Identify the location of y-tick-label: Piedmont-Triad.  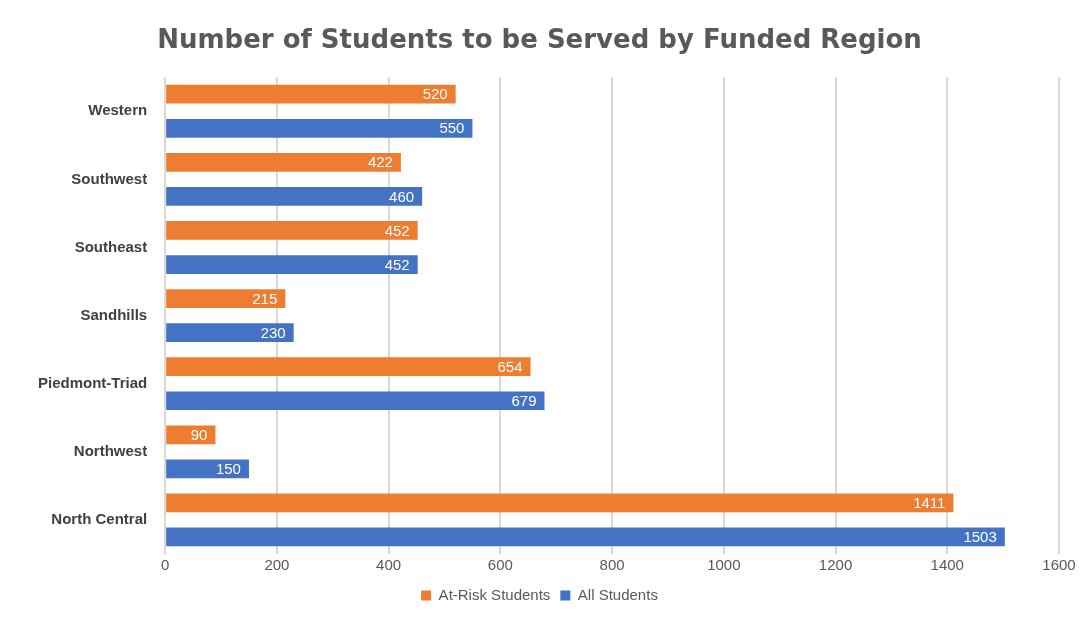
(92, 382).